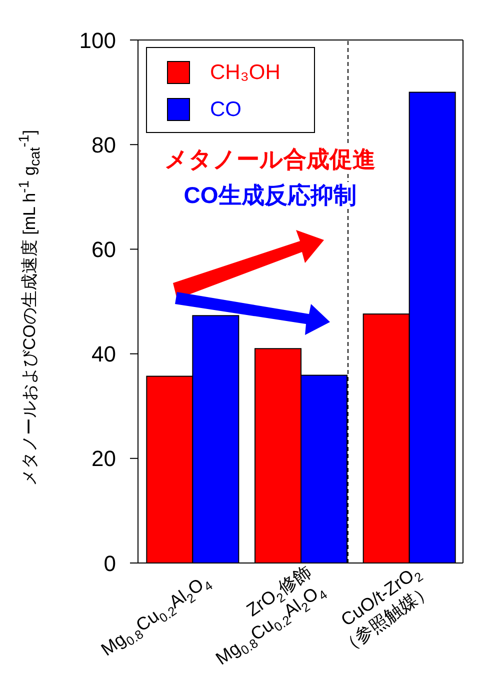 The width and height of the screenshot is (486, 698). What do you see at coordinates (104, 354) in the screenshot?
I see `y-tick-label: 40` at bounding box center [104, 354].